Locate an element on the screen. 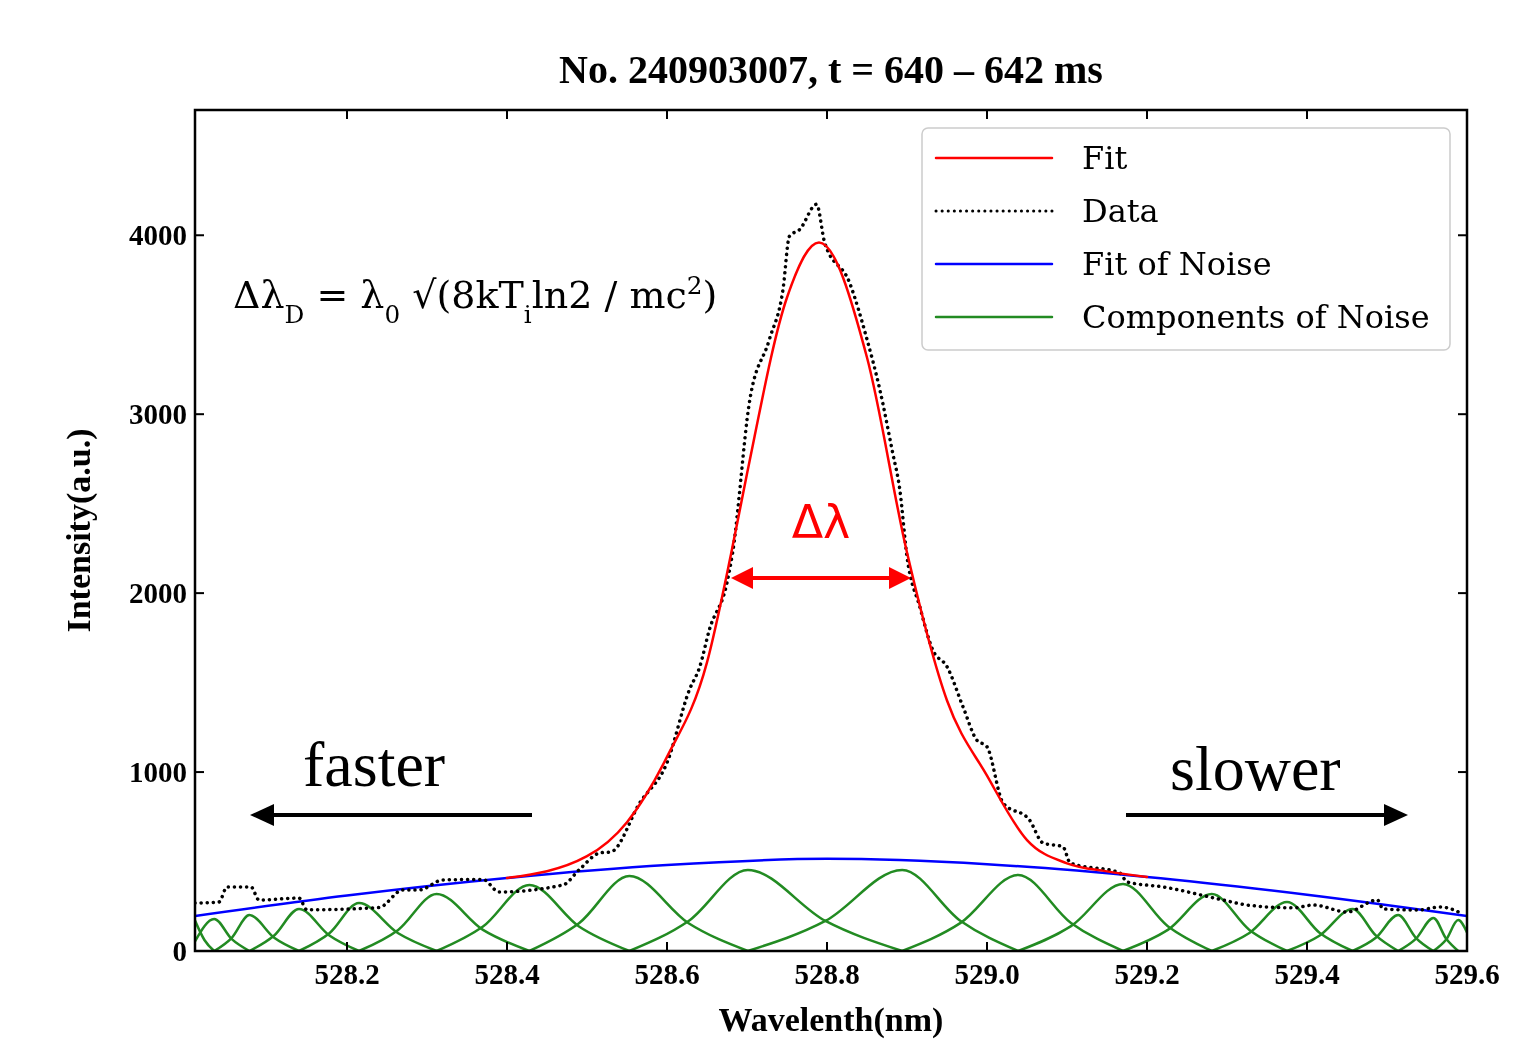 The width and height of the screenshot is (1515, 1043). y-axis-title: Intensity(a.u.) is located at coordinates (79, 530).